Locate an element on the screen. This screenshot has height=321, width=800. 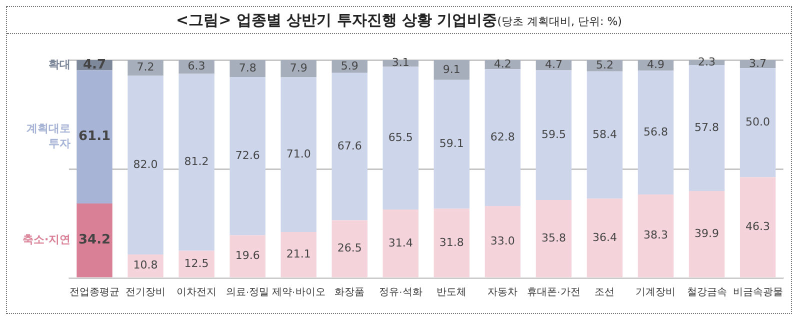
data-label: 35.8 is located at coordinates (553, 237).